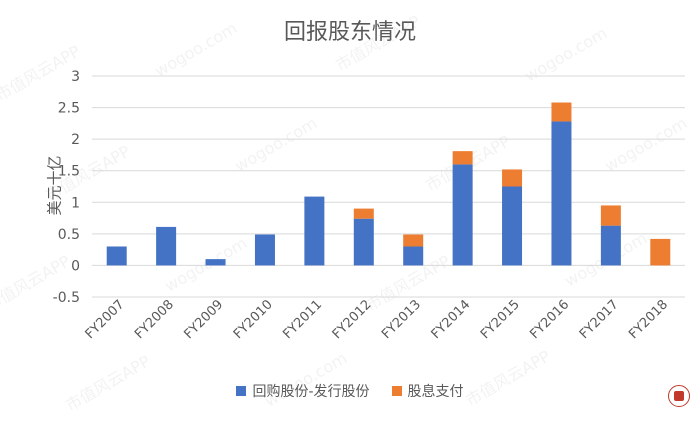  What do you see at coordinates (401, 319) in the screenshot?
I see `x-tick-label: FY2013` at bounding box center [401, 319].